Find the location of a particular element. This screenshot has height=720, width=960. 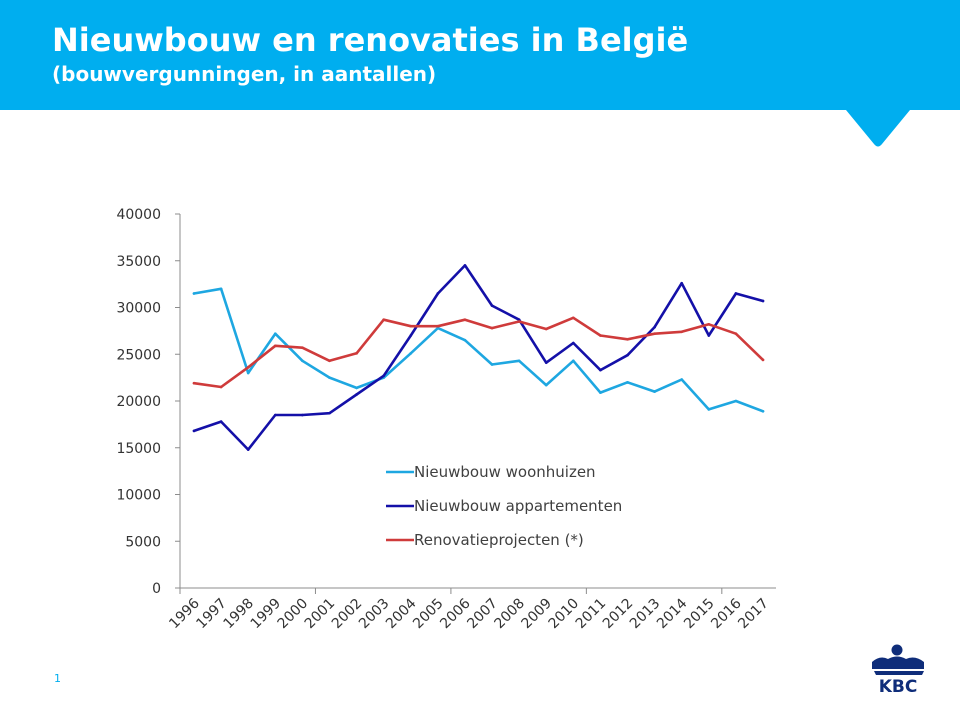

y-tick-label: 5000 is located at coordinates (143, 542).